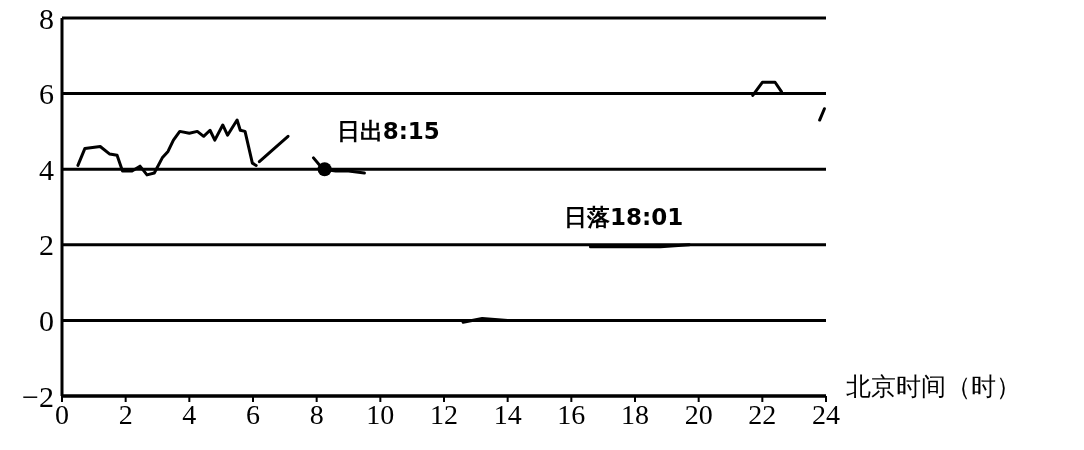 The height and width of the screenshot is (450, 1084). What do you see at coordinates (189, 414) in the screenshot?
I see `x-tick-label: 4` at bounding box center [189, 414].